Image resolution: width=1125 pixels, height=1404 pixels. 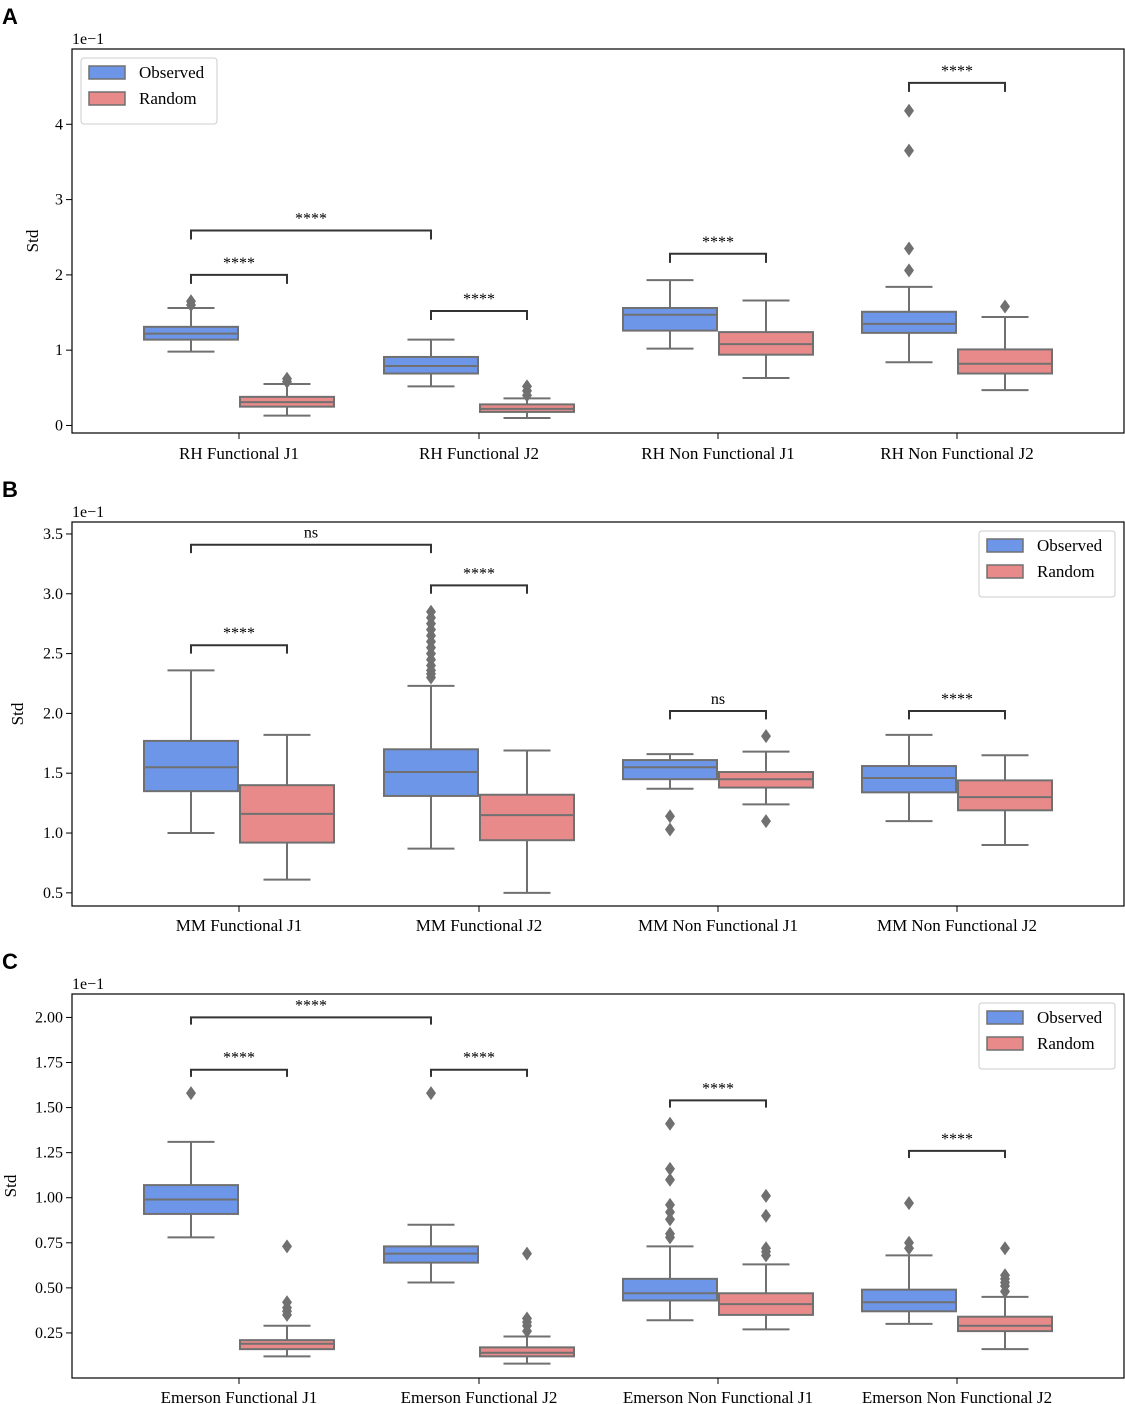 I want to click on y-tick-label: 1.25, so click(x=49, y=1153).